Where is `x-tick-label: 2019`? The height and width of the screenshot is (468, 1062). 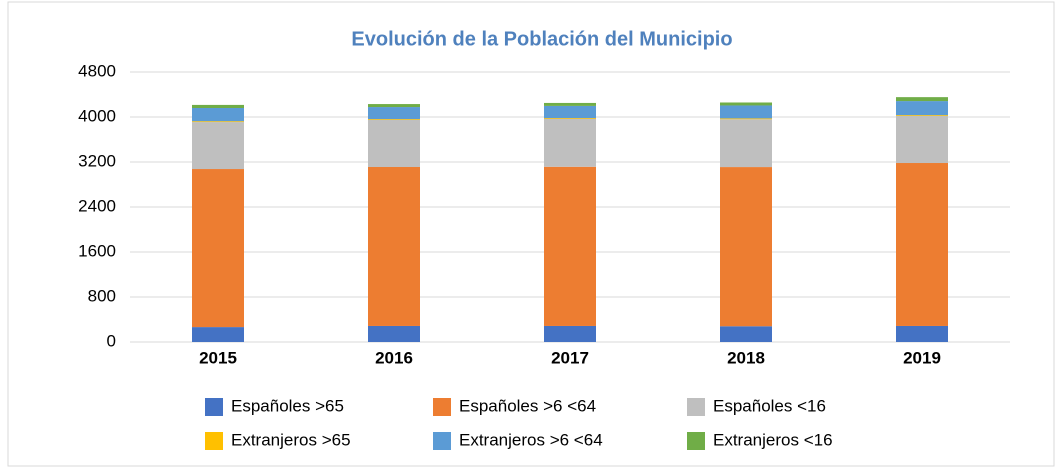 x-tick-label: 2019 is located at coordinates (922, 357).